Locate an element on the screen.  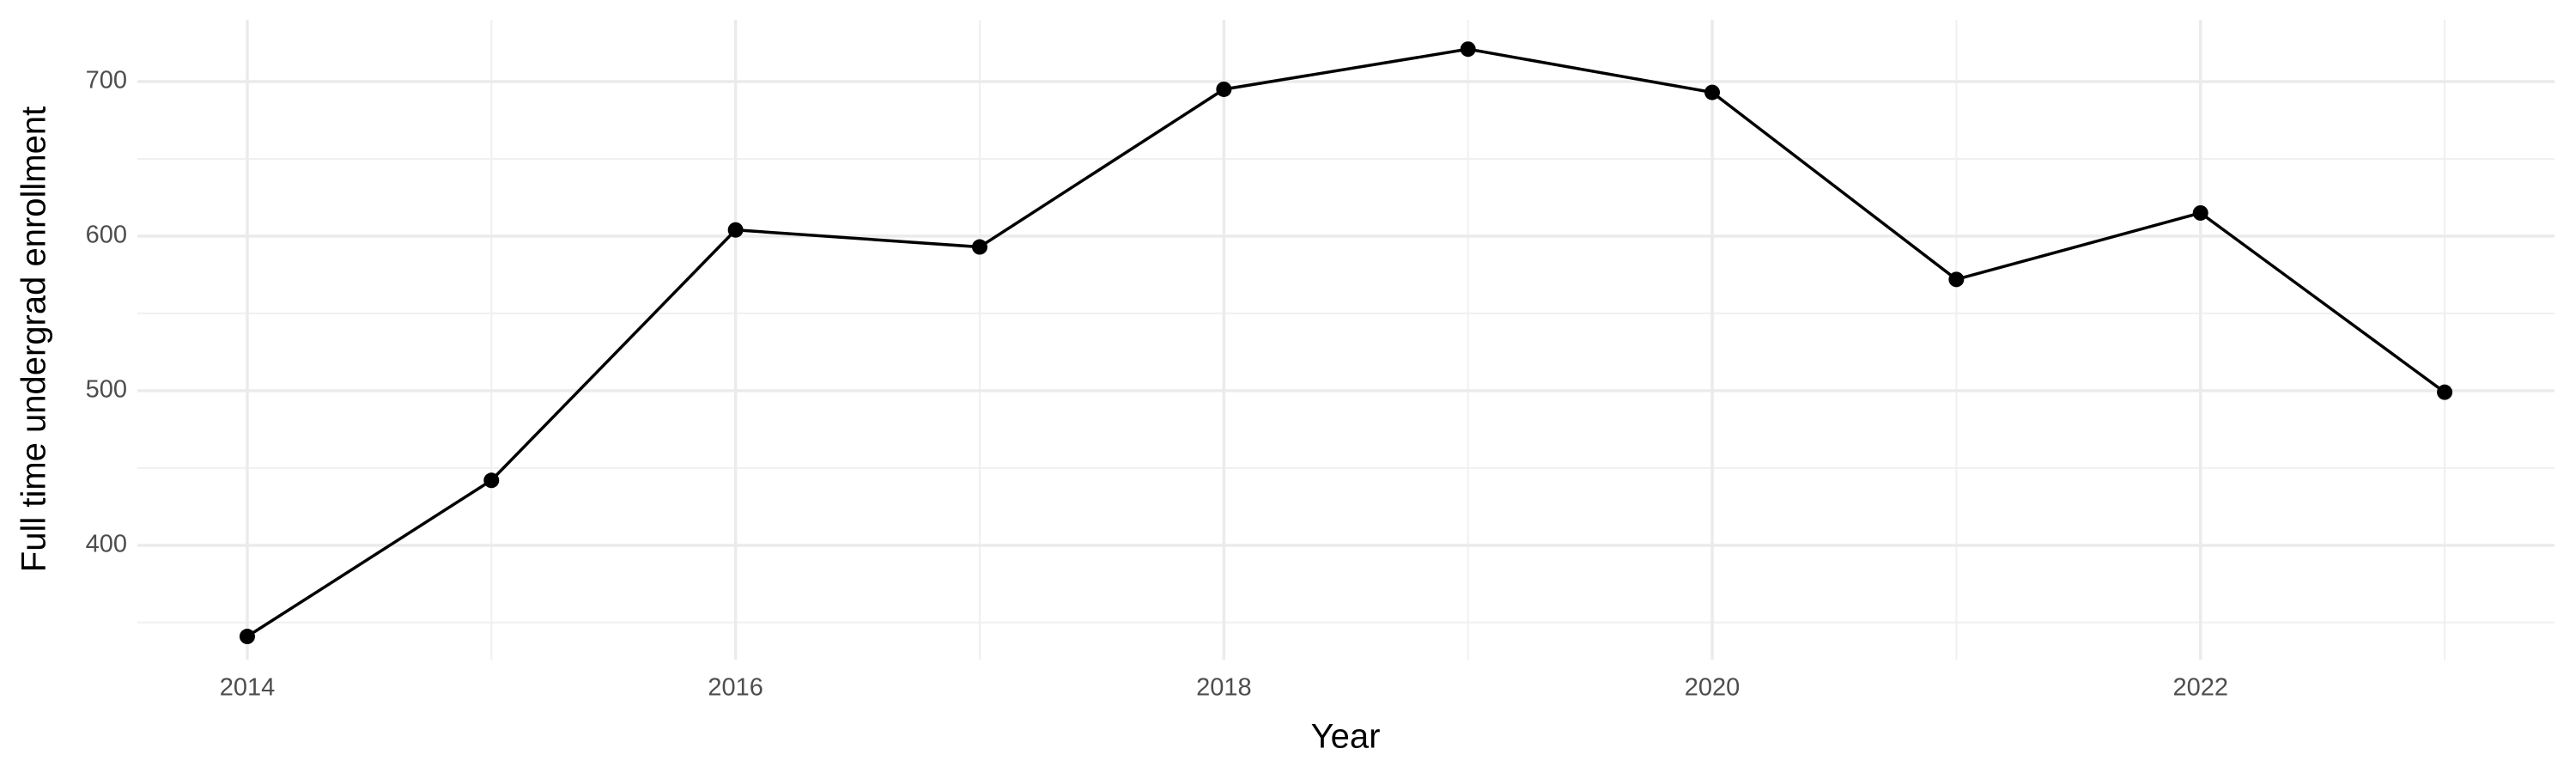
x-tick-label: 2018 is located at coordinates (1224, 688).